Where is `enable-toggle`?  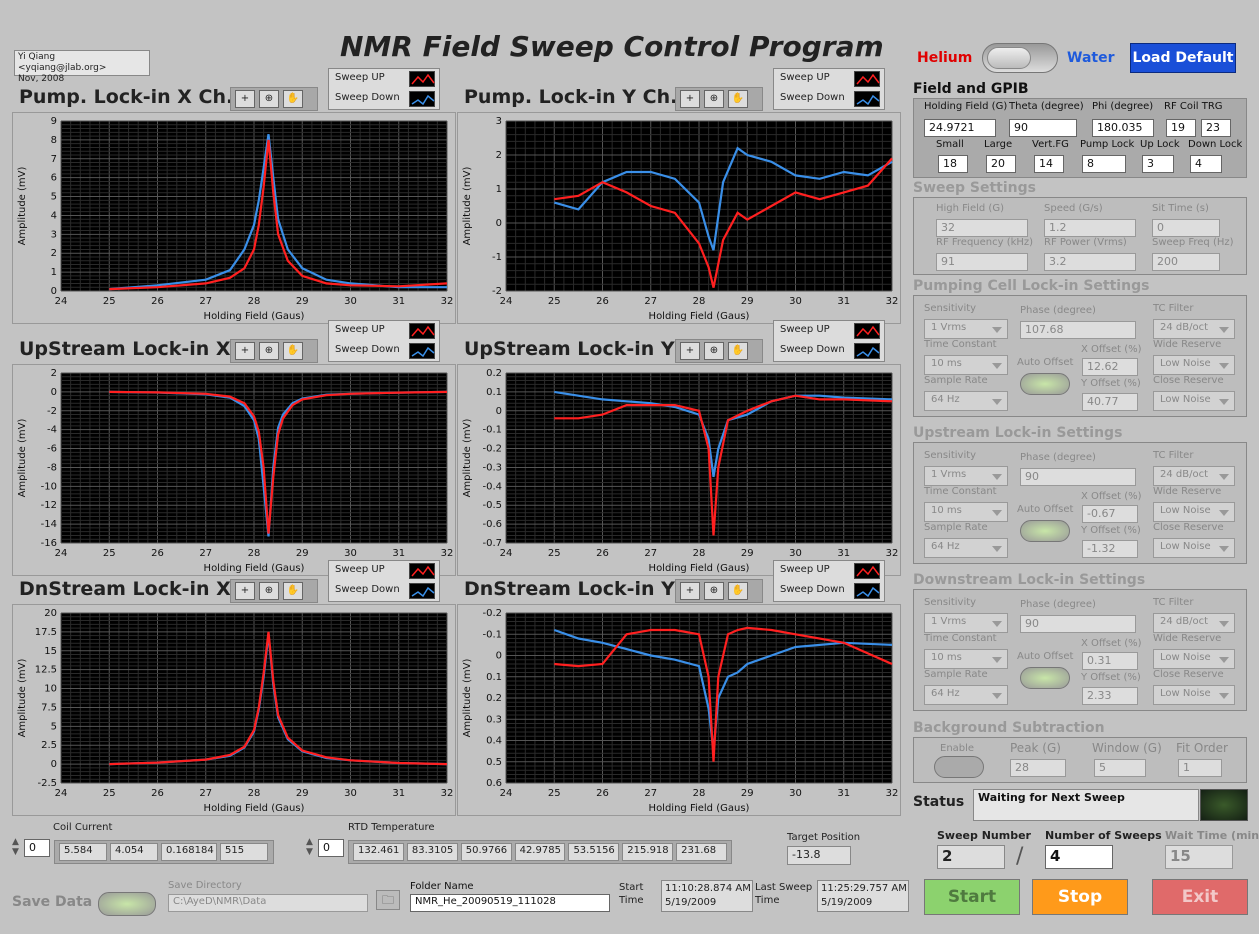 enable-toggle is located at coordinates (959, 767).